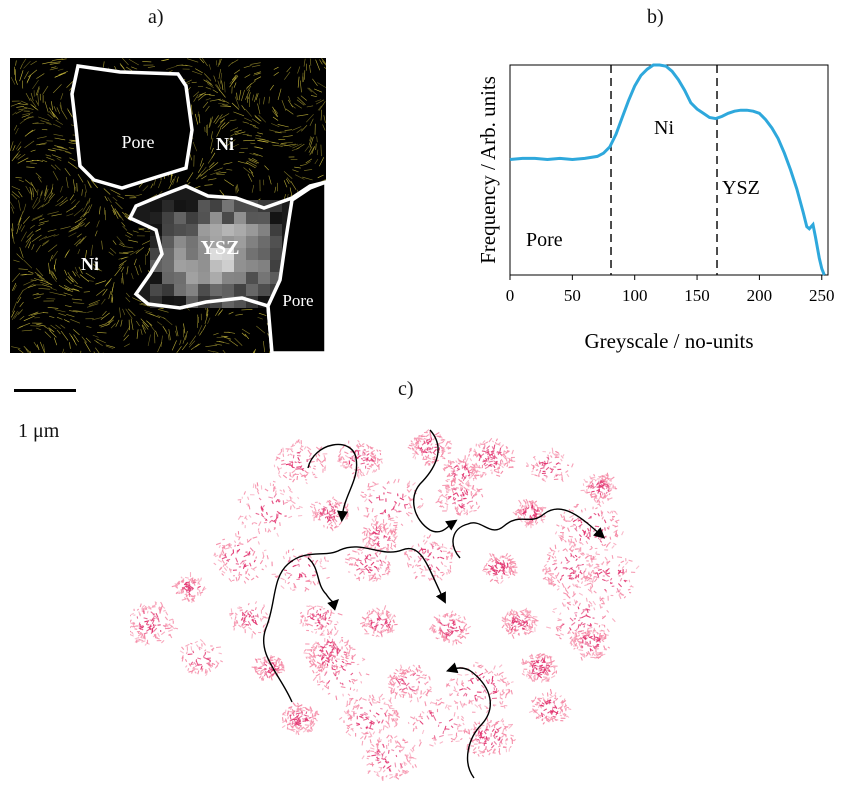 This screenshot has width=843, height=785. Describe the element at coordinates (296, 266) in the screenshot. I see `pore-region-right` at that location.